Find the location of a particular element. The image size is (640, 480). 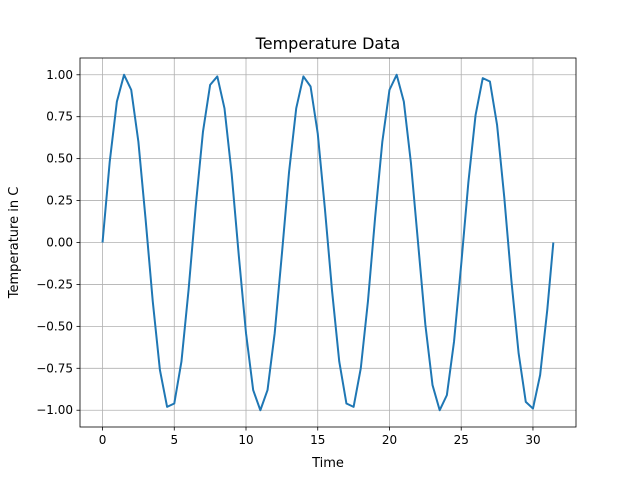

y-tick-label: 0.50 is located at coordinates (59, 159).